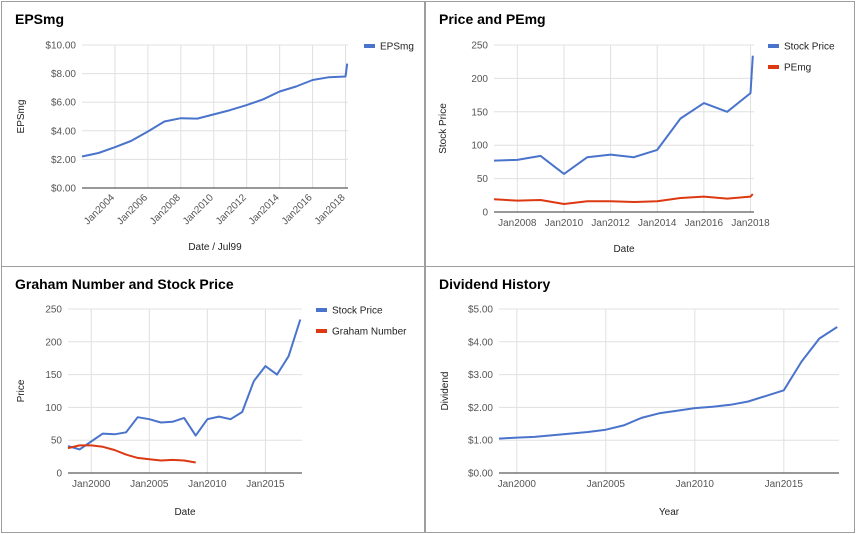 Image resolution: width=856 pixels, height=534 pixels. What do you see at coordinates (480, 310) in the screenshot?
I see `y-tick-label: $5.00` at bounding box center [480, 310].